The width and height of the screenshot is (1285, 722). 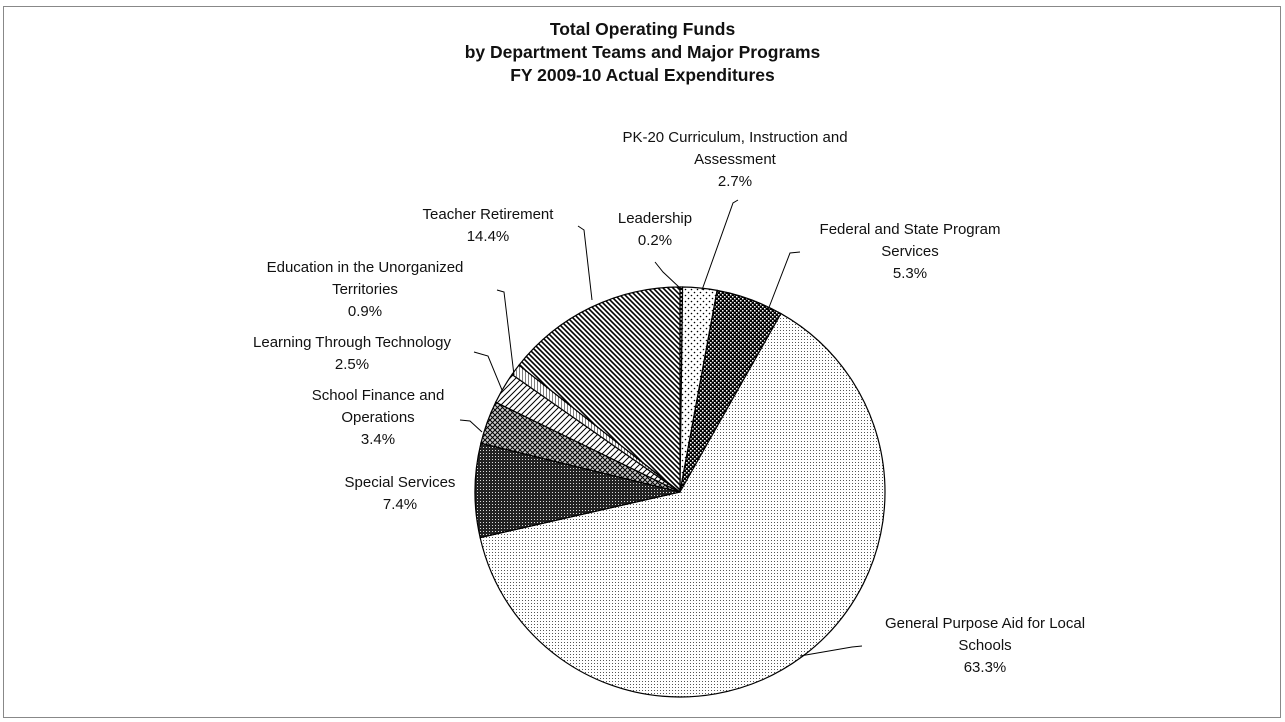 I want to click on title-line: FY 2009-10 Actual Expenditures, so click(x=642, y=75).